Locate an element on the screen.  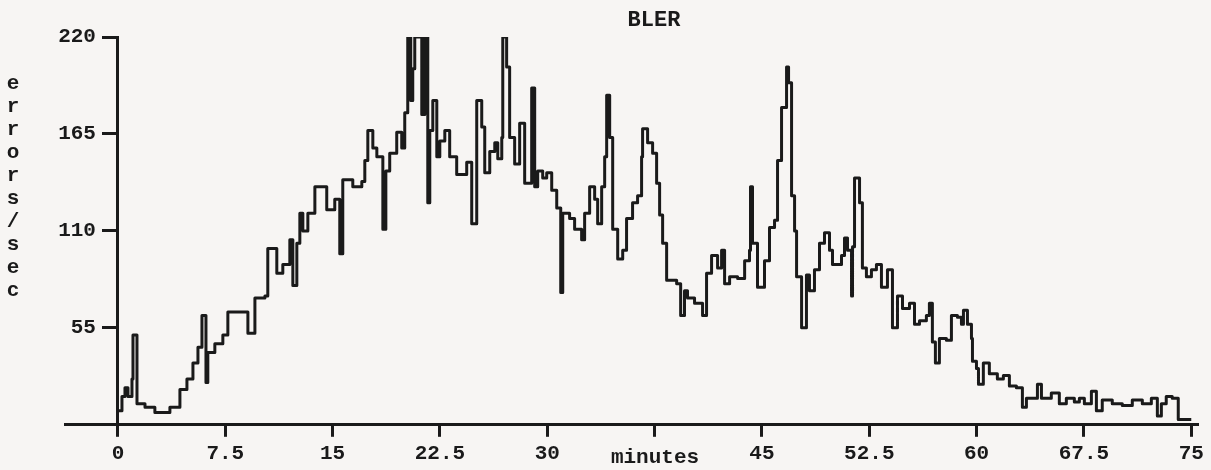
y-tick-label: 55 is located at coordinates (83, 328).